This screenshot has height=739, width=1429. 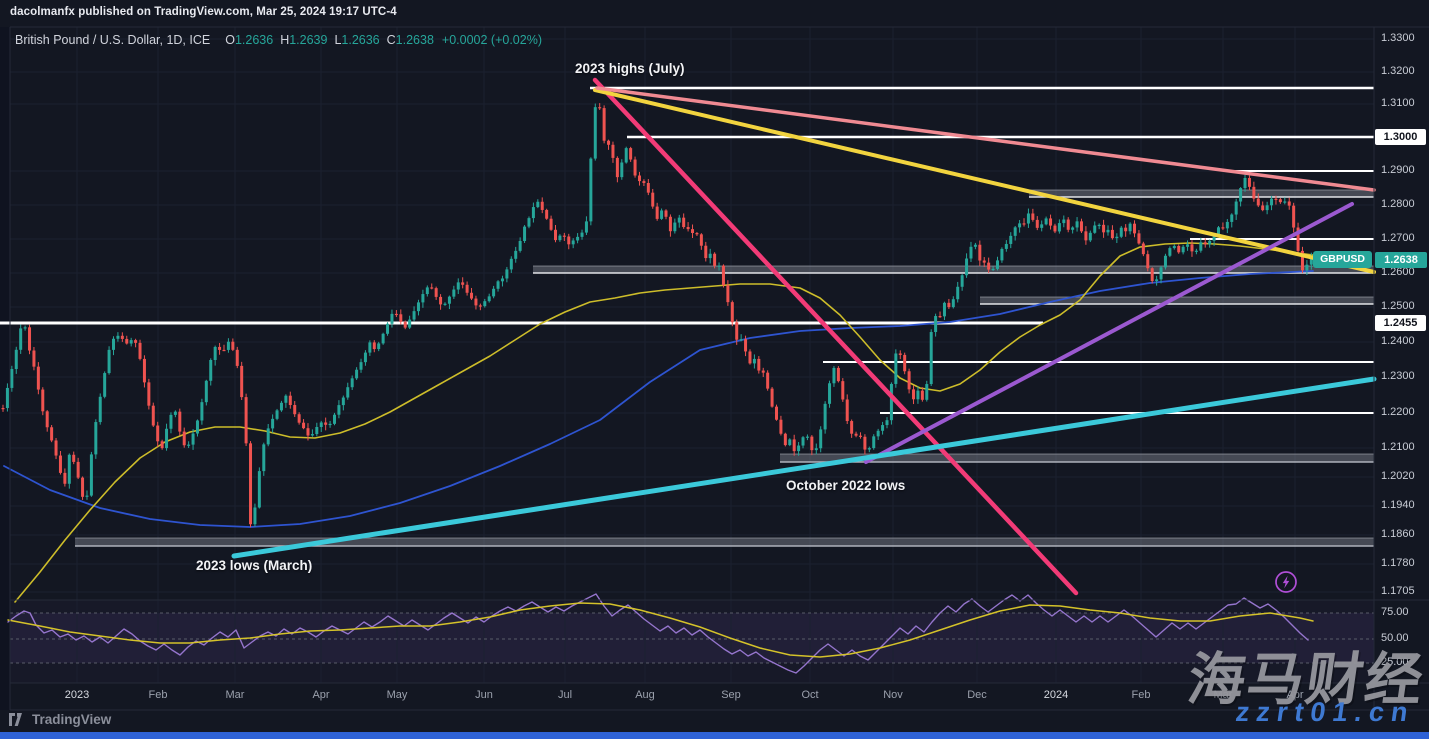 I want to click on price-tick-label: 1.2200, so click(x=1398, y=412).